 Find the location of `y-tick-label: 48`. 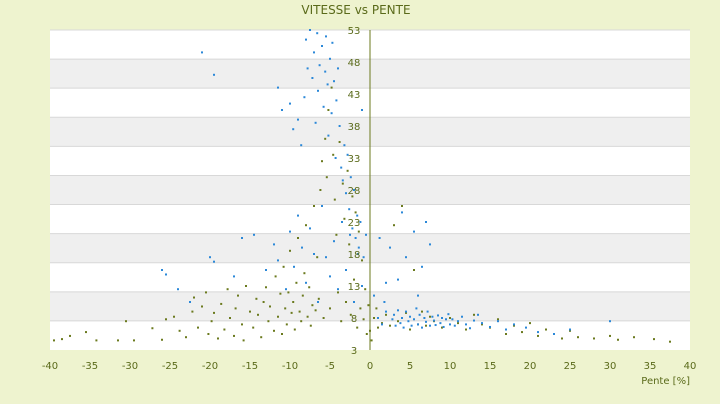

y-tick-label: 48 is located at coordinates (354, 63).